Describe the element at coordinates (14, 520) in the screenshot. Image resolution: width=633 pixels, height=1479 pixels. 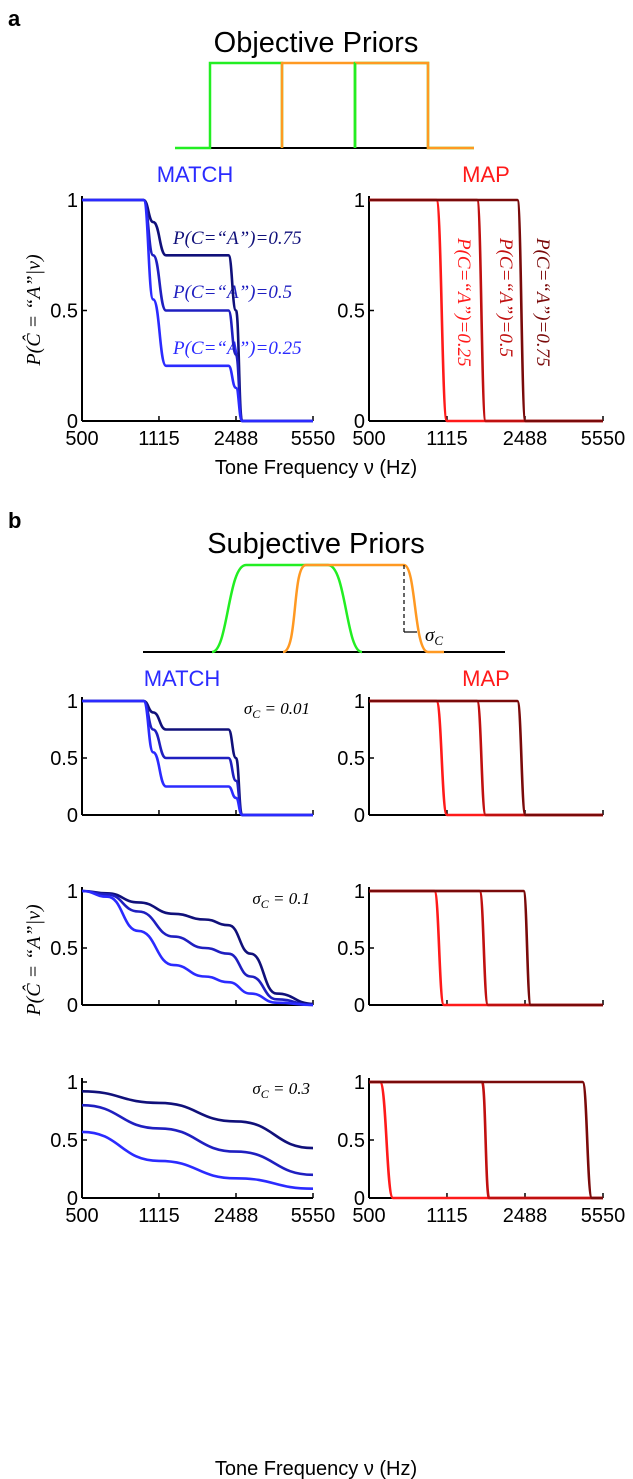
I see `panel-label-b: b` at that location.